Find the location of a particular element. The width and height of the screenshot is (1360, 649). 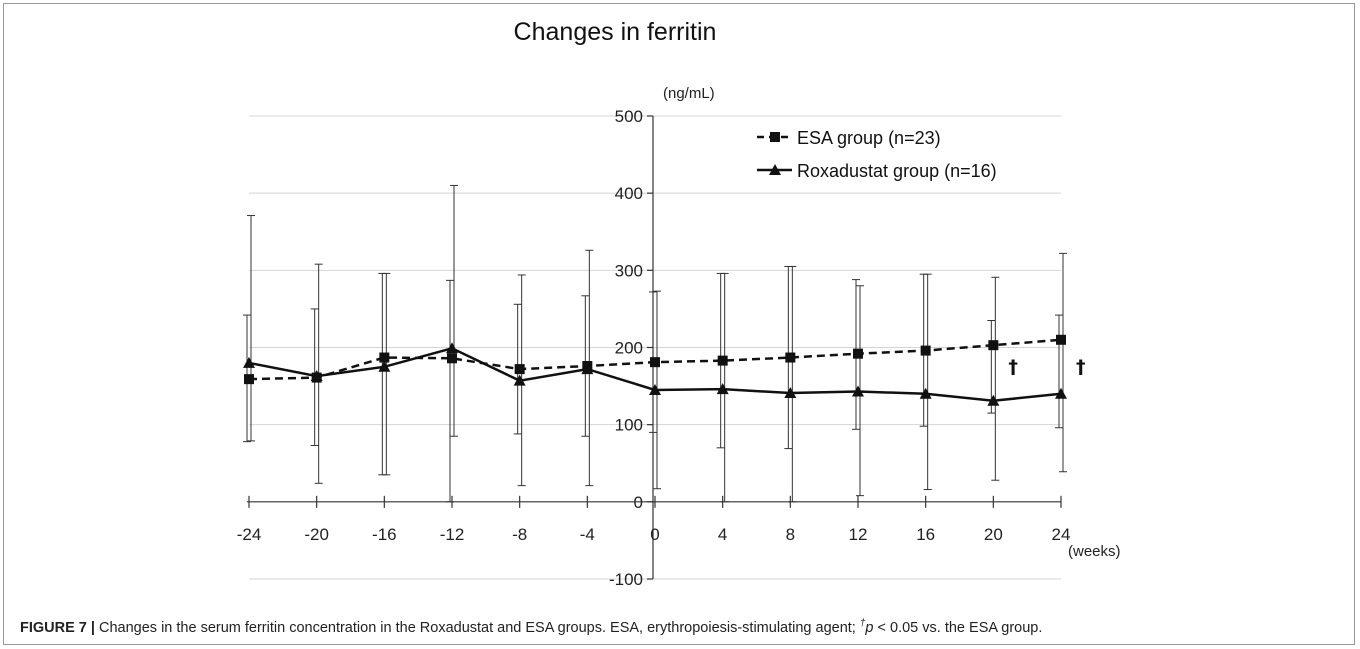

legend-roxadustat-marker is located at coordinates (775, 169).